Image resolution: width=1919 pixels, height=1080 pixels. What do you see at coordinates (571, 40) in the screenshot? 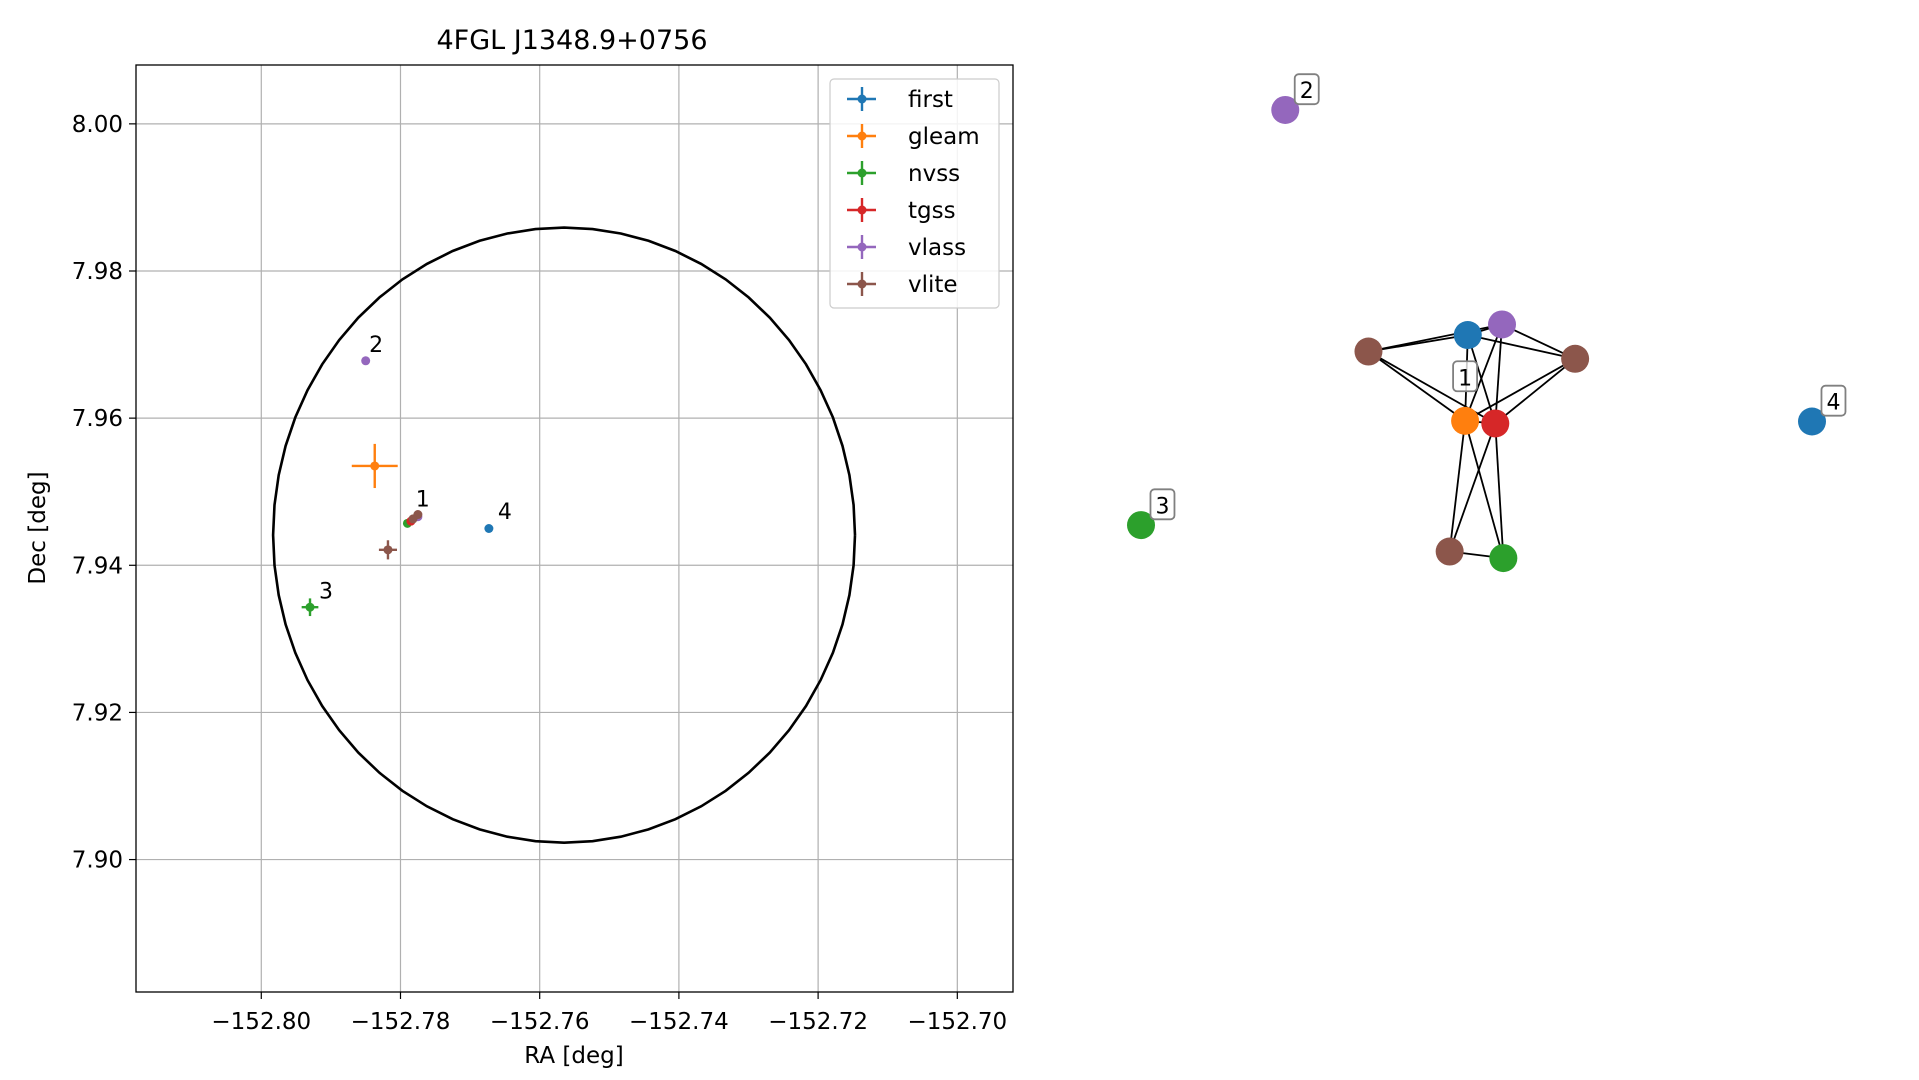
I see `chart-title: 4FGL J1348.9+0756` at bounding box center [571, 40].